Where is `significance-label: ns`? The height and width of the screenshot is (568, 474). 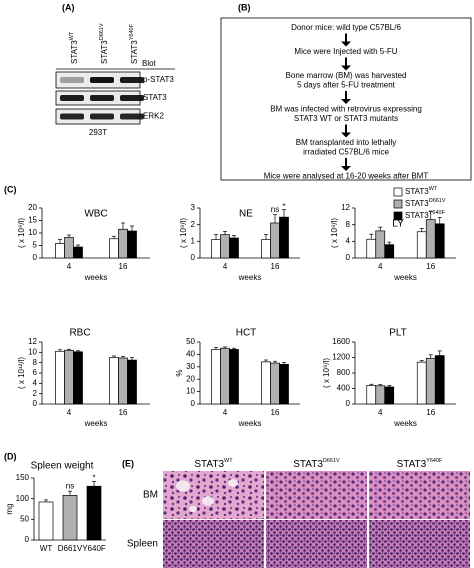
significance-label: ns is located at coordinates (70, 485).